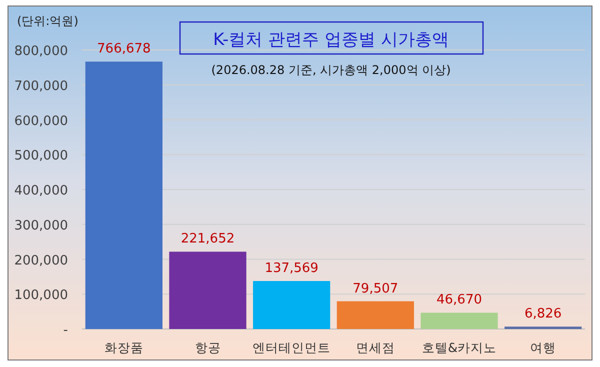 Image resolution: width=600 pixels, height=367 pixels. Describe the element at coordinates (375, 288) in the screenshot. I see `data-label: 79,507` at that location.